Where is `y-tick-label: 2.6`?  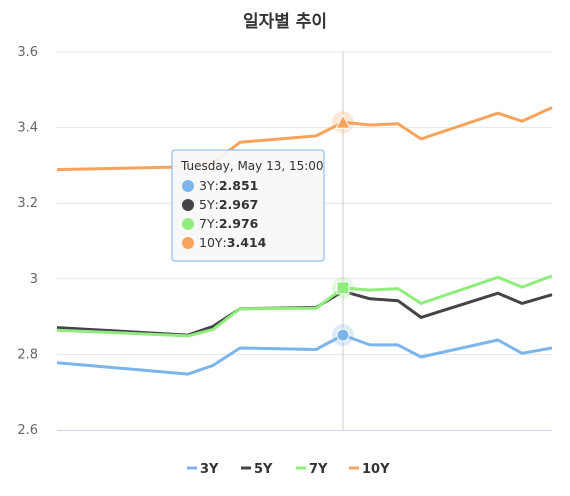
y-tick-label: 2.6 is located at coordinates (27, 430).